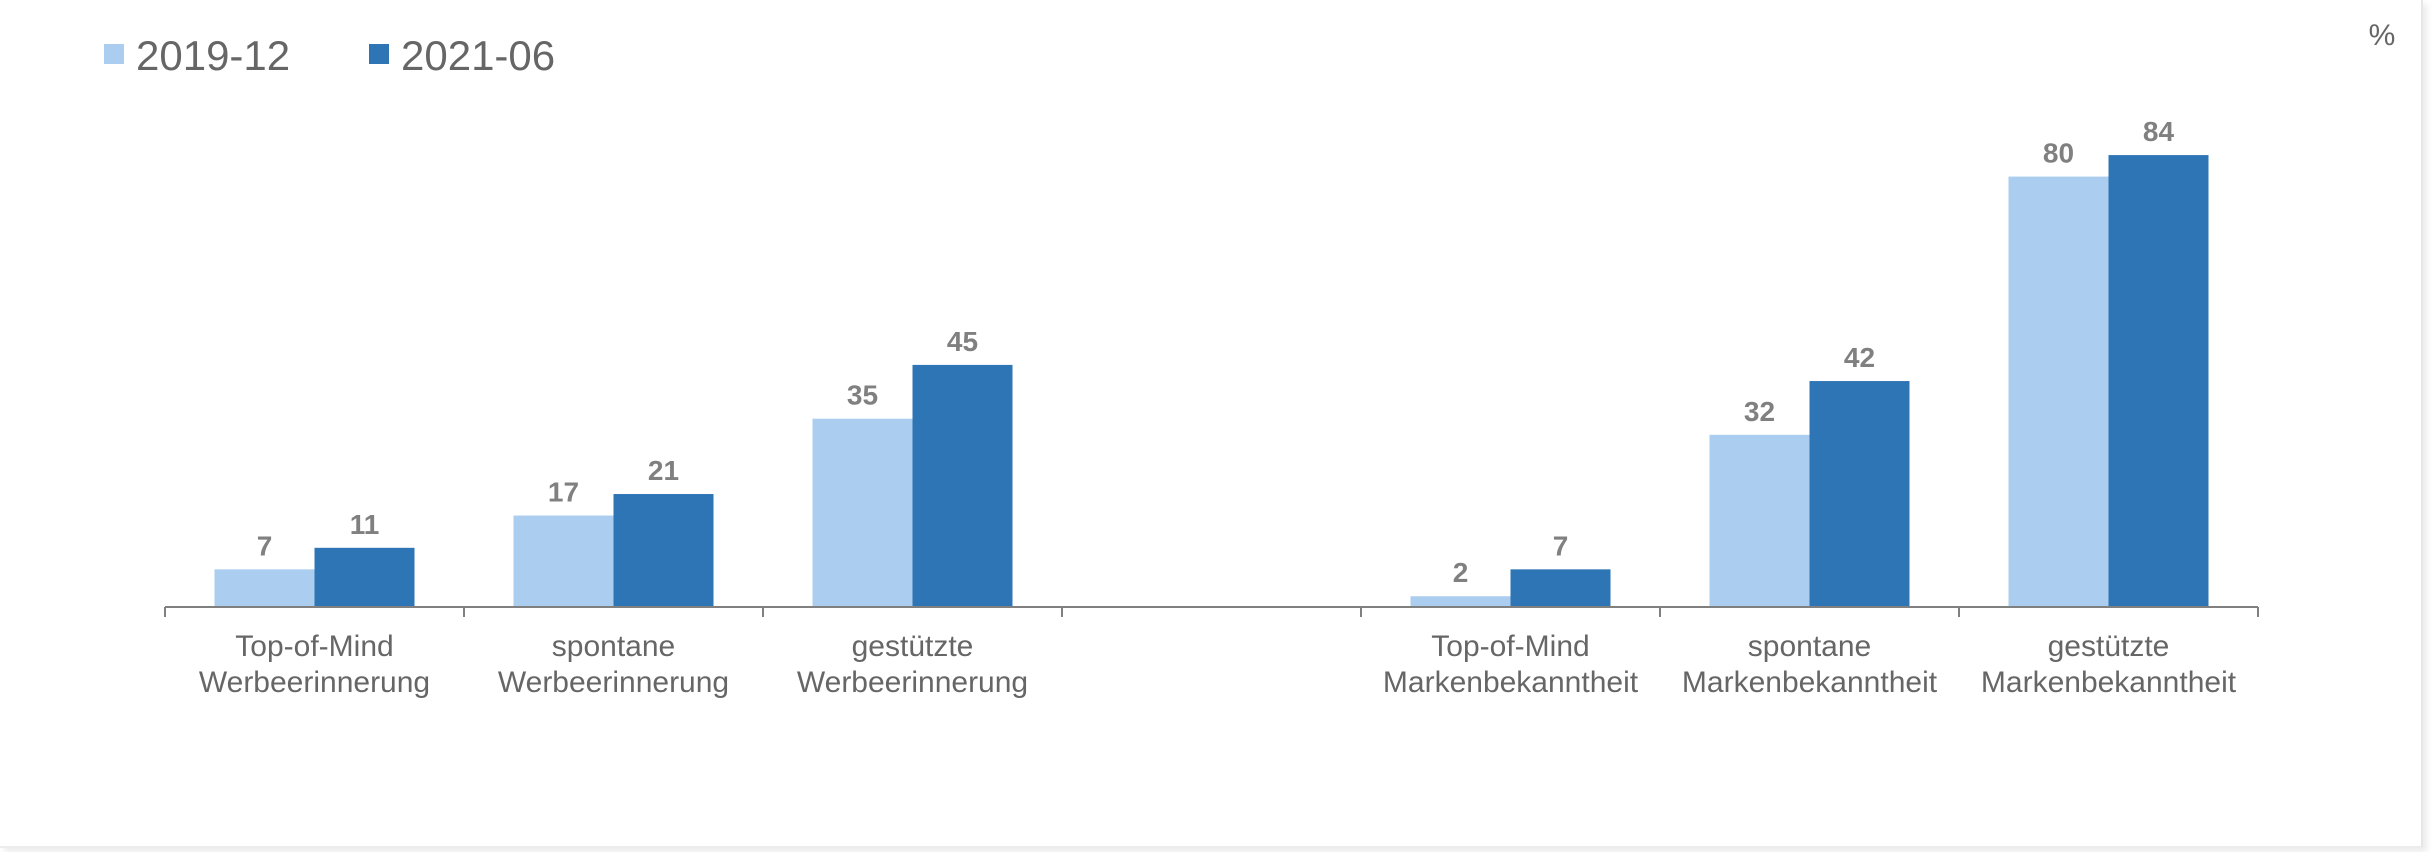 The image size is (2435, 852). Describe the element at coordinates (563, 492) in the screenshot. I see `data-label: 17` at that location.